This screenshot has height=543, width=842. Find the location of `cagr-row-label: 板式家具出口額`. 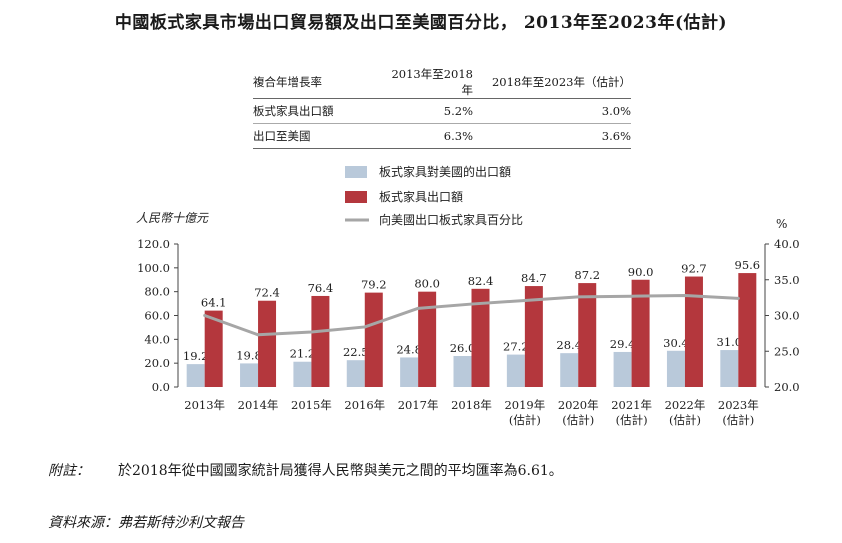

cagr-row-label: 板式家具出口額 is located at coordinates (317, 111).